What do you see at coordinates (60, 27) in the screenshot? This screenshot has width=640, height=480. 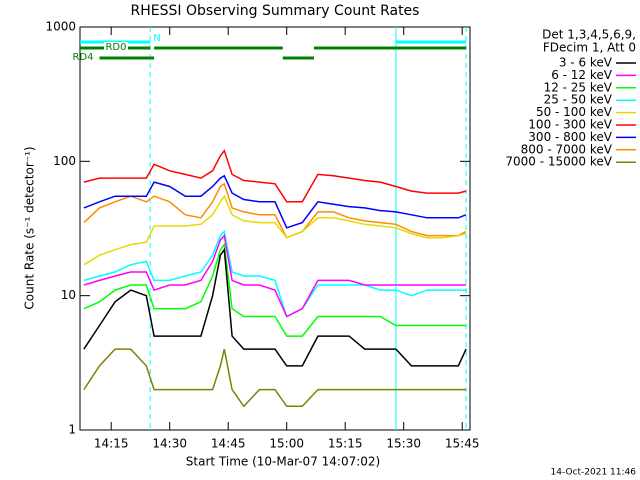 I see `y-tick-label: 1000` at bounding box center [60, 27].